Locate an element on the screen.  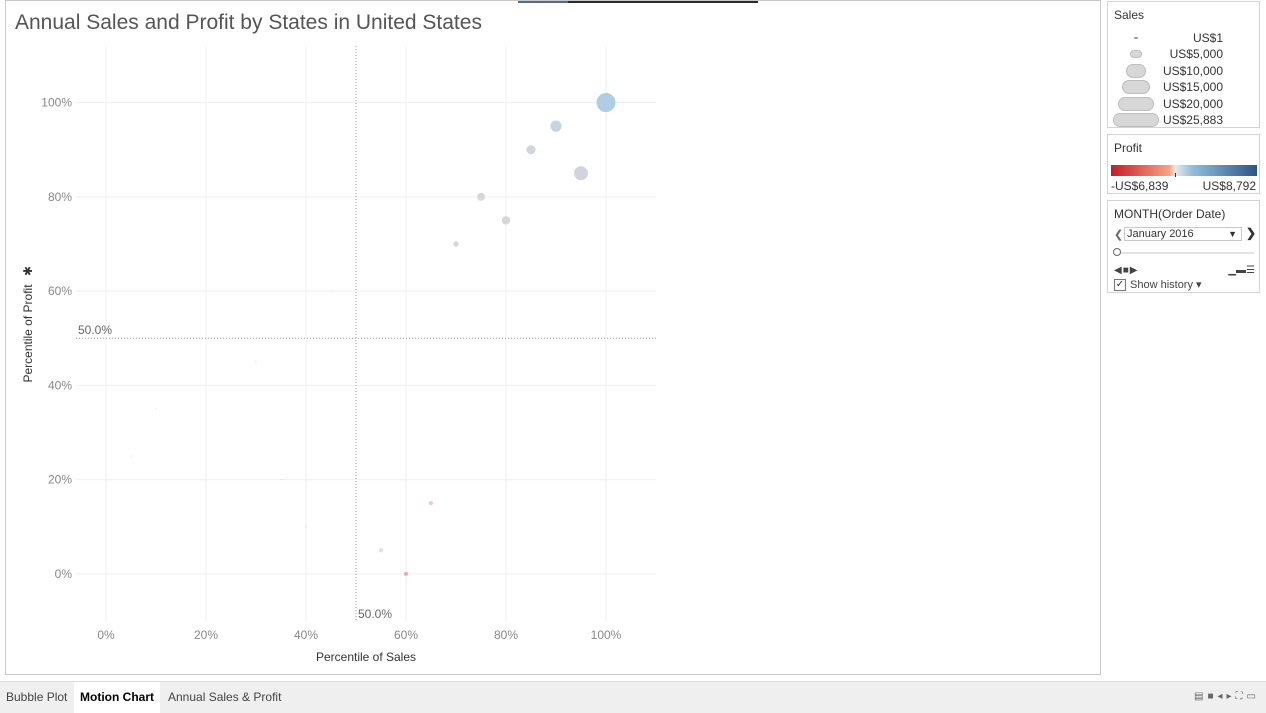
x-tick-label: 20% is located at coordinates (206, 635).